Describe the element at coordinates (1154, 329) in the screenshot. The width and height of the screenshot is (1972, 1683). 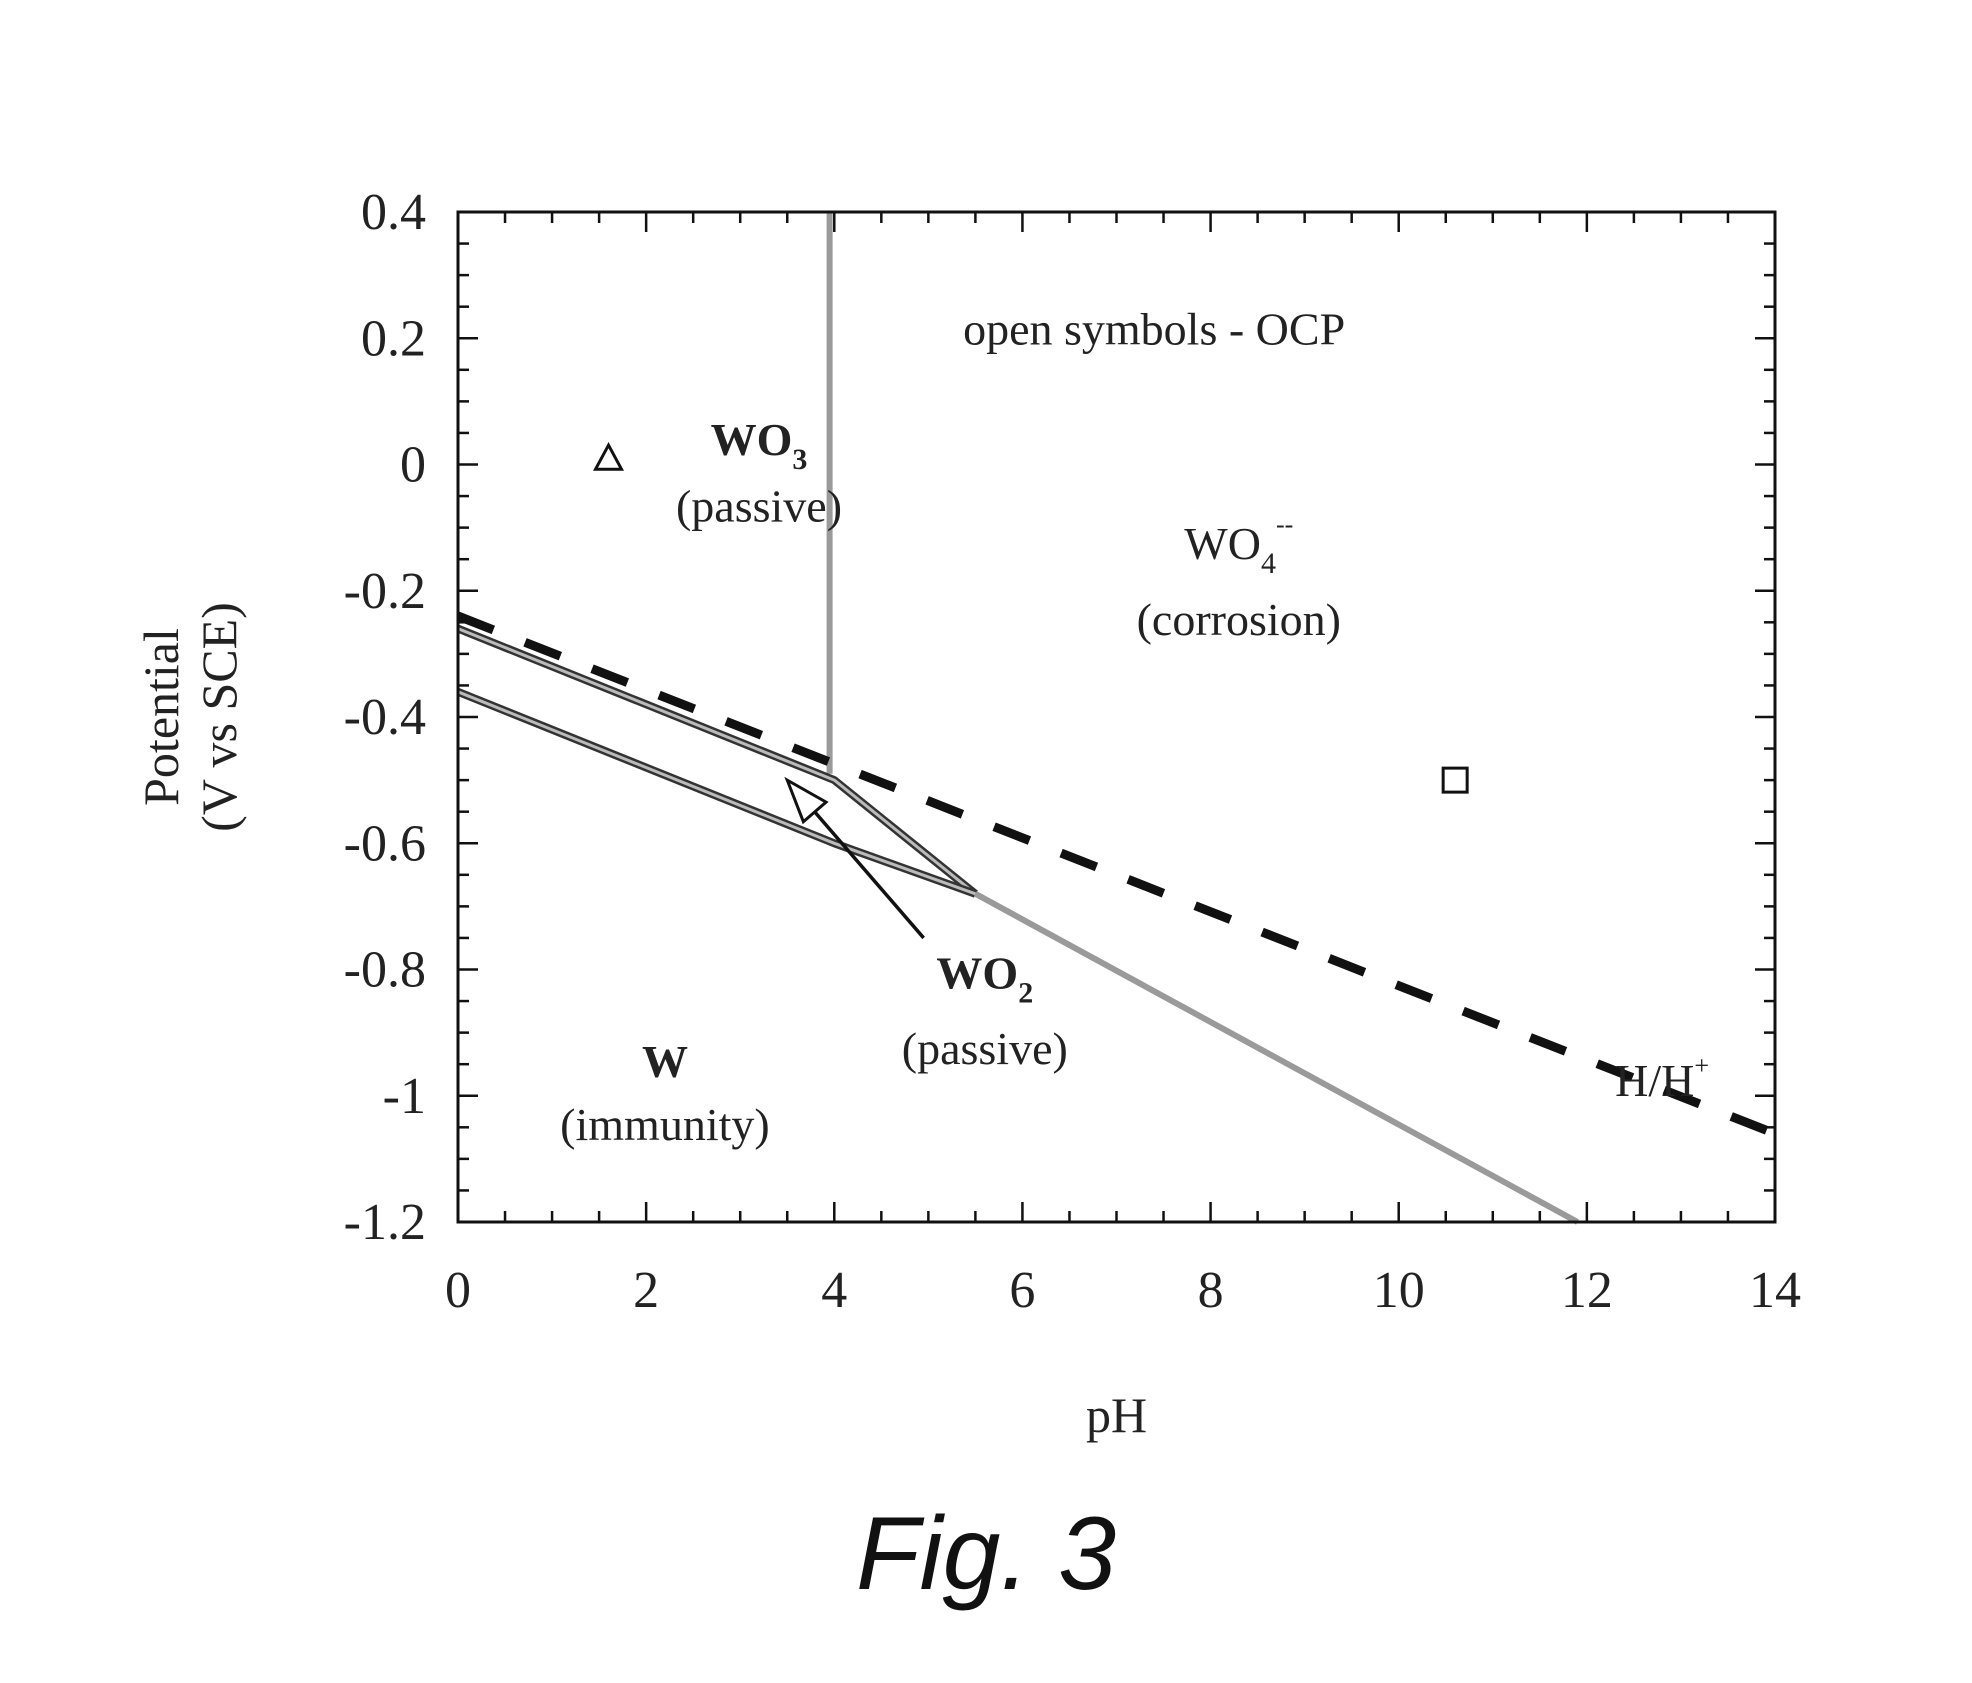
I see `legend-note: open symbols - OCP` at that location.